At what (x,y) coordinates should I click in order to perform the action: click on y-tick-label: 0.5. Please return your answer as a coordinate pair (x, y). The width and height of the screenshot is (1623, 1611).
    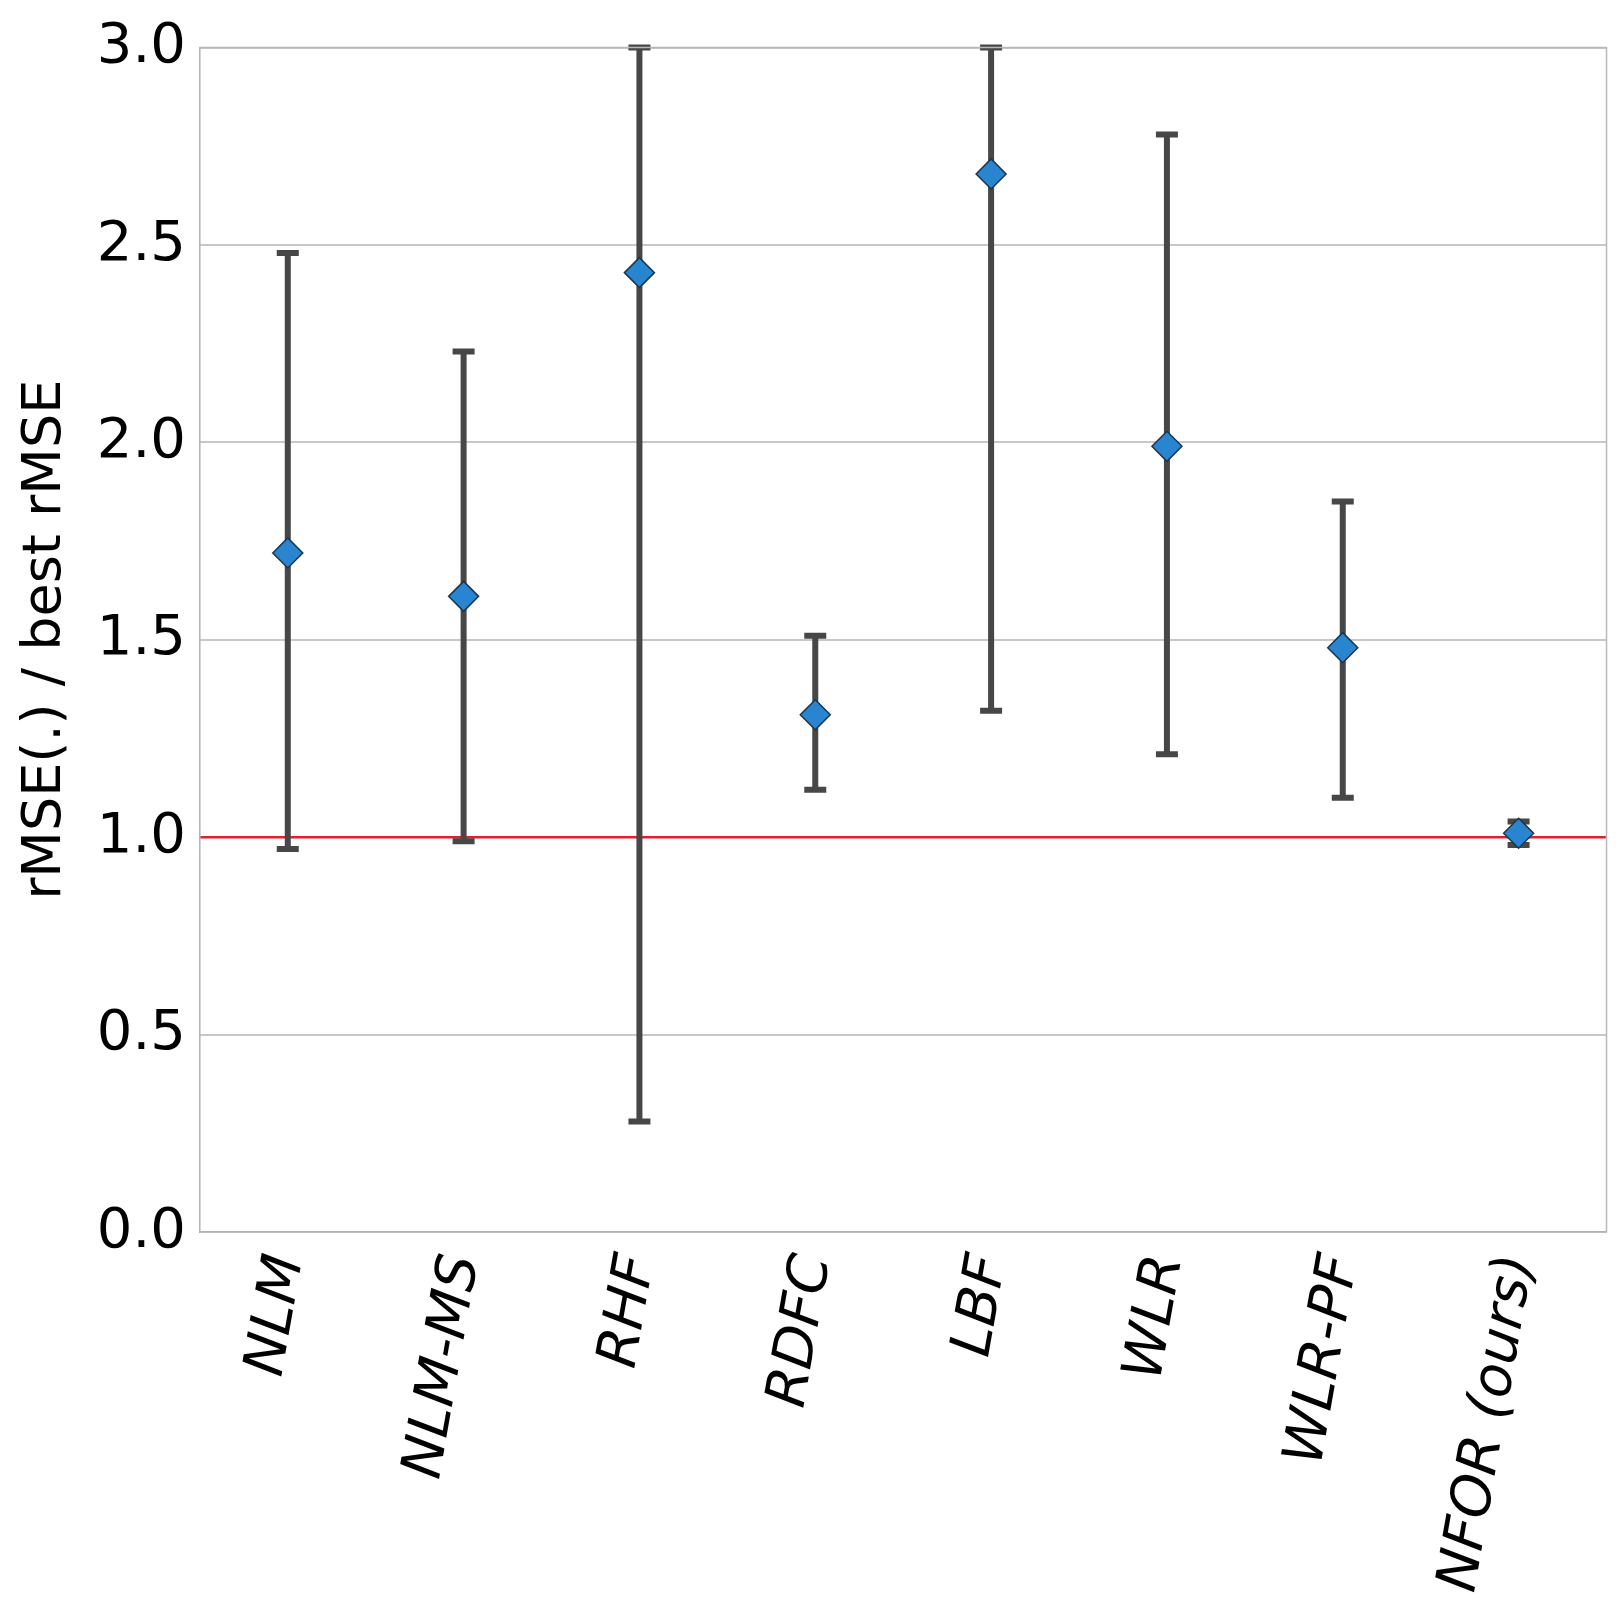
    Looking at the image, I should click on (141, 1030).